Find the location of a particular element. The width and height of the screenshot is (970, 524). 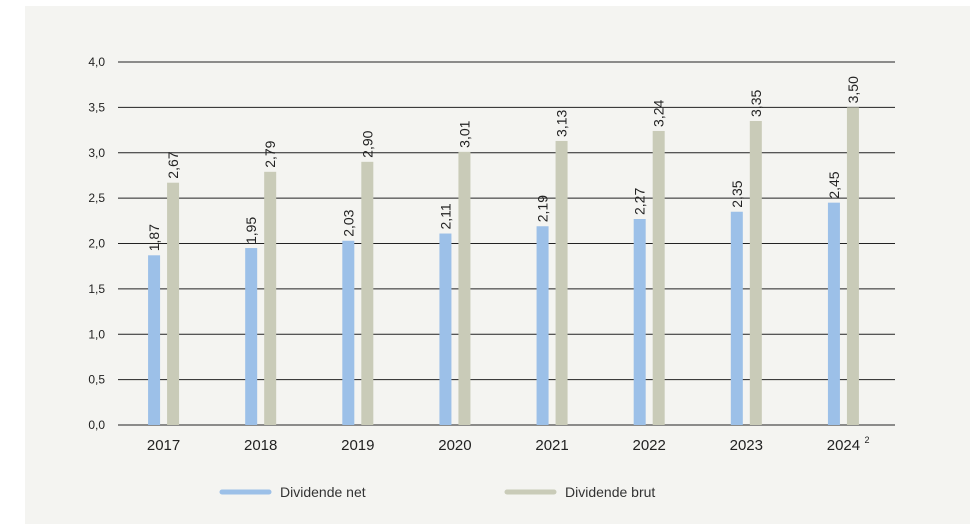

data-label: 1,95 is located at coordinates (251, 230).